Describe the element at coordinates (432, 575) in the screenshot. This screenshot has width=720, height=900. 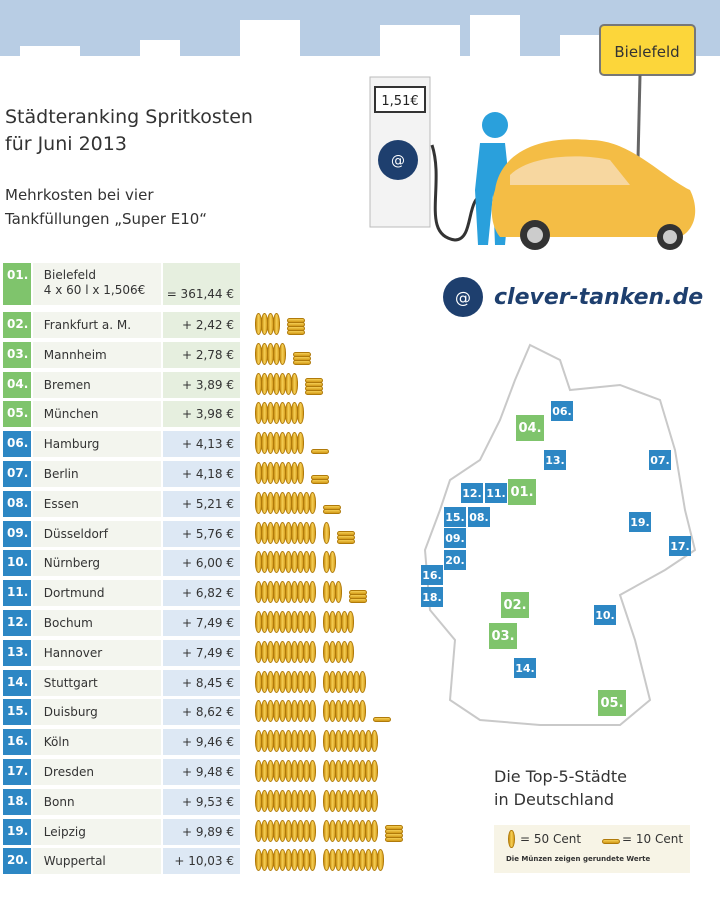
I see `map-marker: 16.` at that location.